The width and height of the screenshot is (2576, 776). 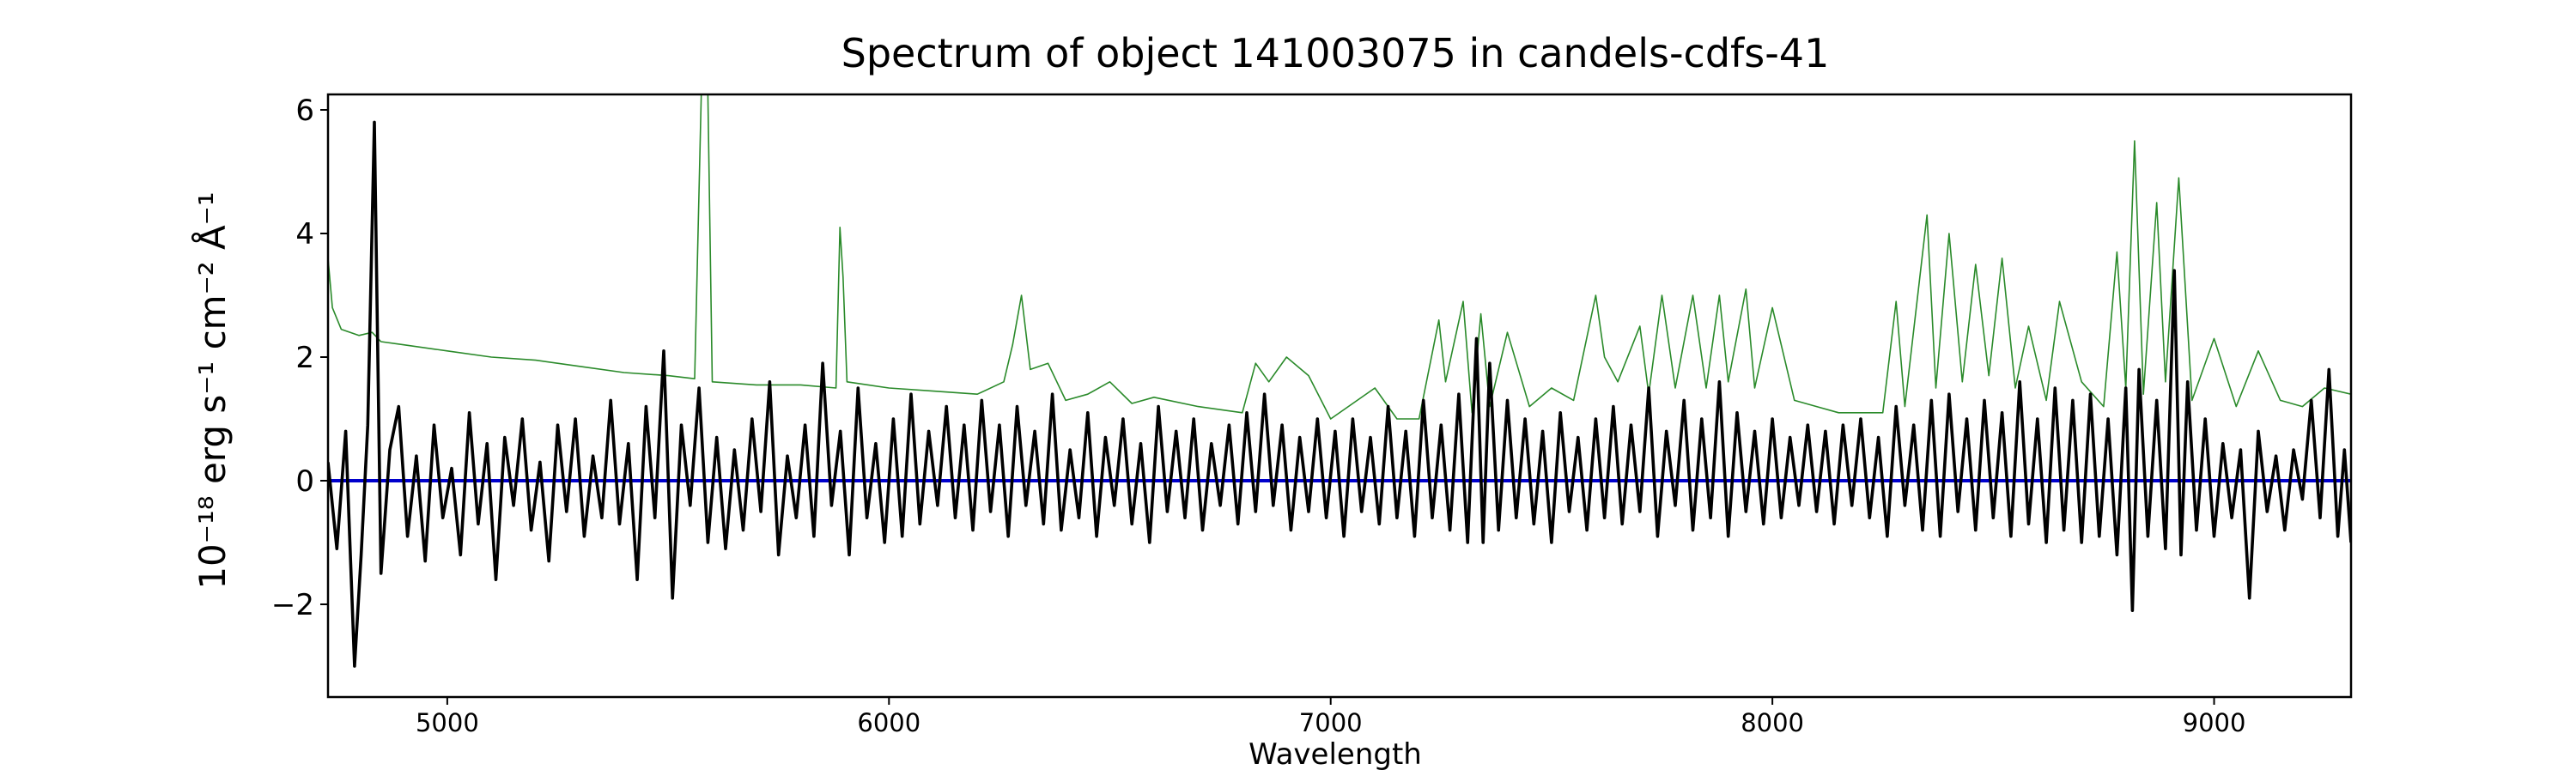 What do you see at coordinates (304, 234) in the screenshot?
I see `y-tick-label: 4` at bounding box center [304, 234].